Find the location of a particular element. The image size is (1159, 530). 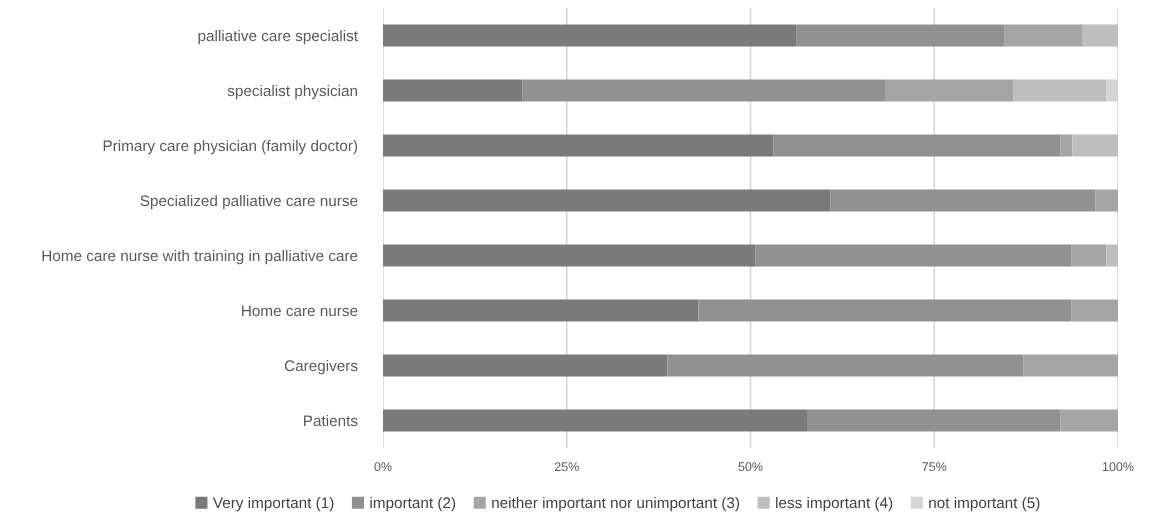

y-tick-label: Specialized palliative care nurse is located at coordinates (249, 202).